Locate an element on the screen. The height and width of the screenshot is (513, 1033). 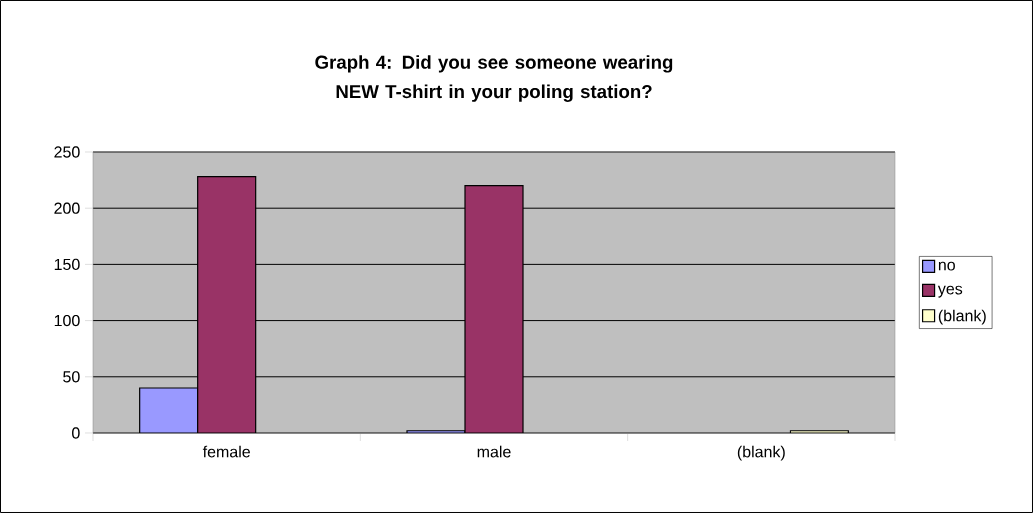
legend-label: (blank) is located at coordinates (962, 317).